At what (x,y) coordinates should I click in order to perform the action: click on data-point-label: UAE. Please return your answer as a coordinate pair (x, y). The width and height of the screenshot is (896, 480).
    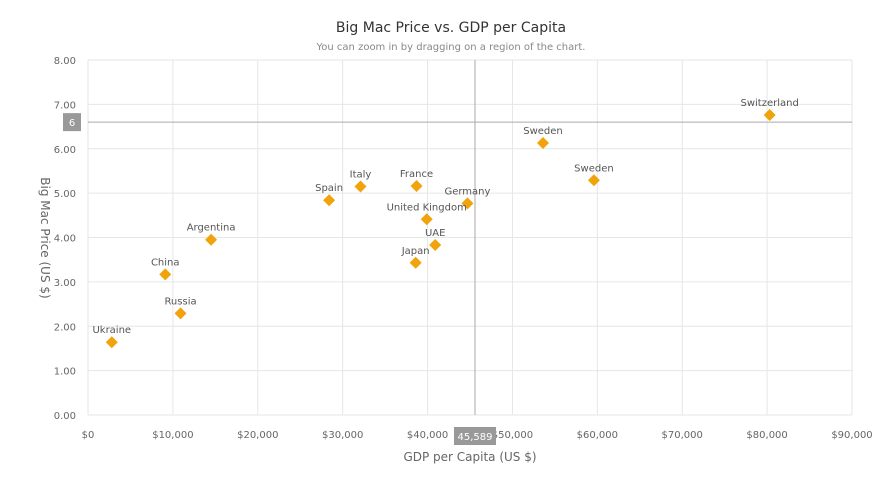
    Looking at the image, I should click on (435, 233).